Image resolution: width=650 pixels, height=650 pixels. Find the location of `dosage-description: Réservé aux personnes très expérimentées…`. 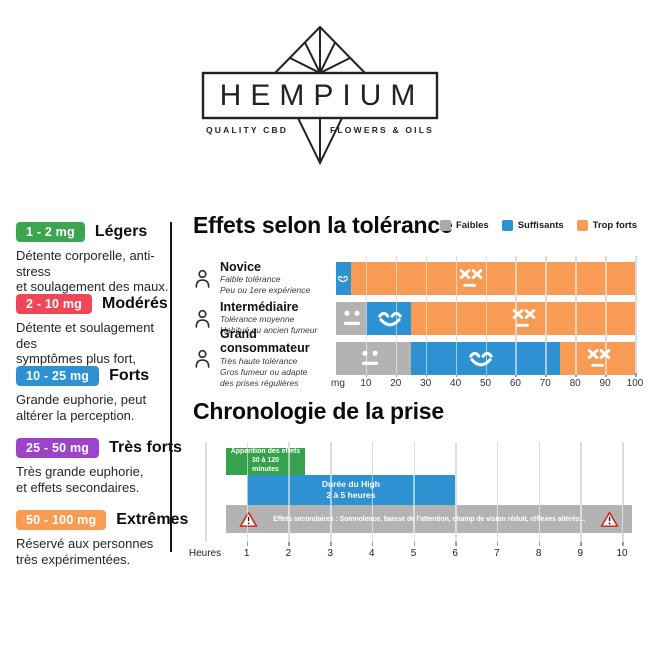

dosage-description: Réservé aux personnes très expérimentées… is located at coordinates (85, 551).